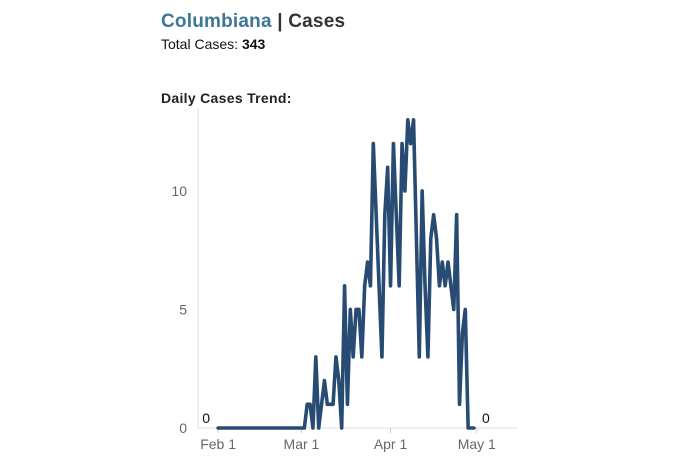  Describe the element at coordinates (200, 44) in the screenshot. I see `total-cases-label: Total Cases:` at that location.